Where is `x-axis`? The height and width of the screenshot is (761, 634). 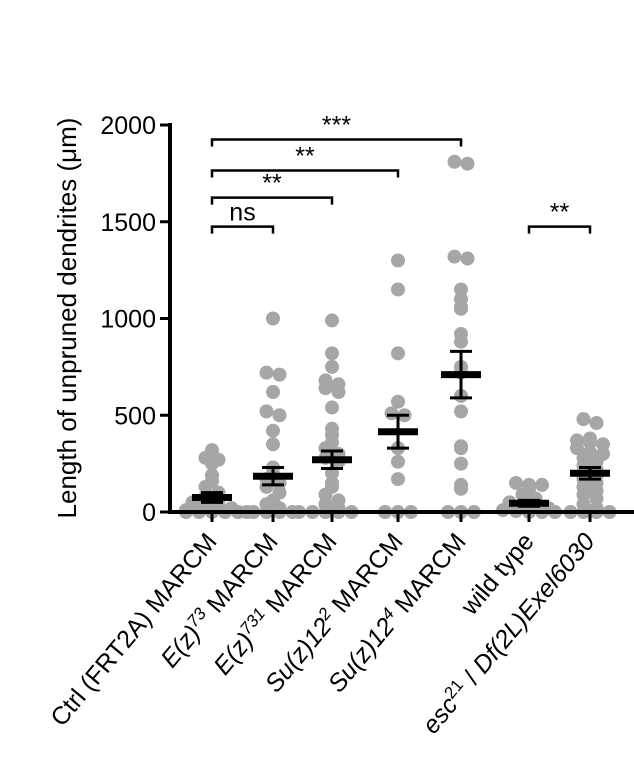
x-axis is located at coordinates (401, 516).